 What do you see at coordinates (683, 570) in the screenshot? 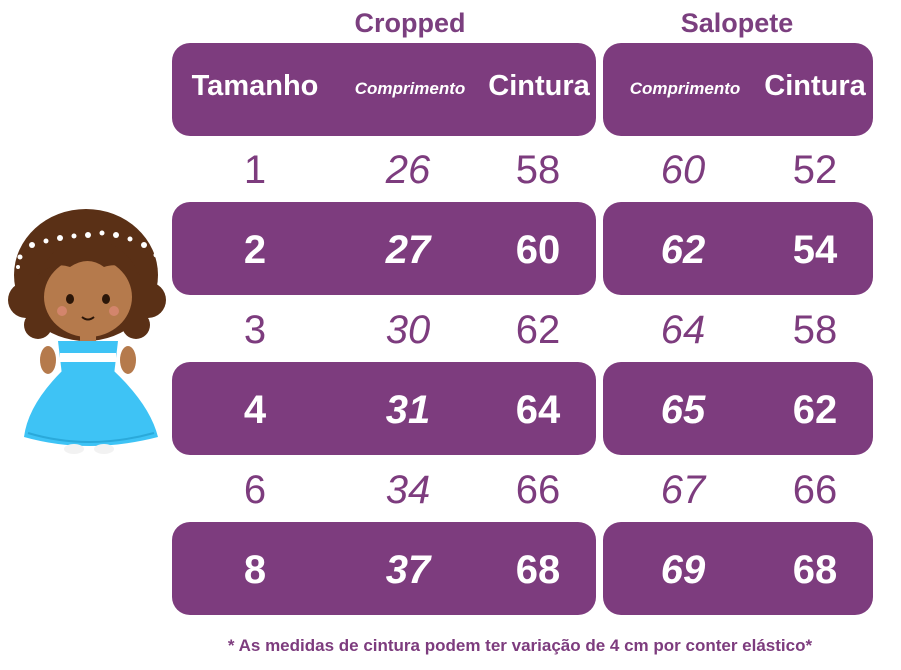
I see `cell-salopete-comprimento: 69` at bounding box center [683, 570].